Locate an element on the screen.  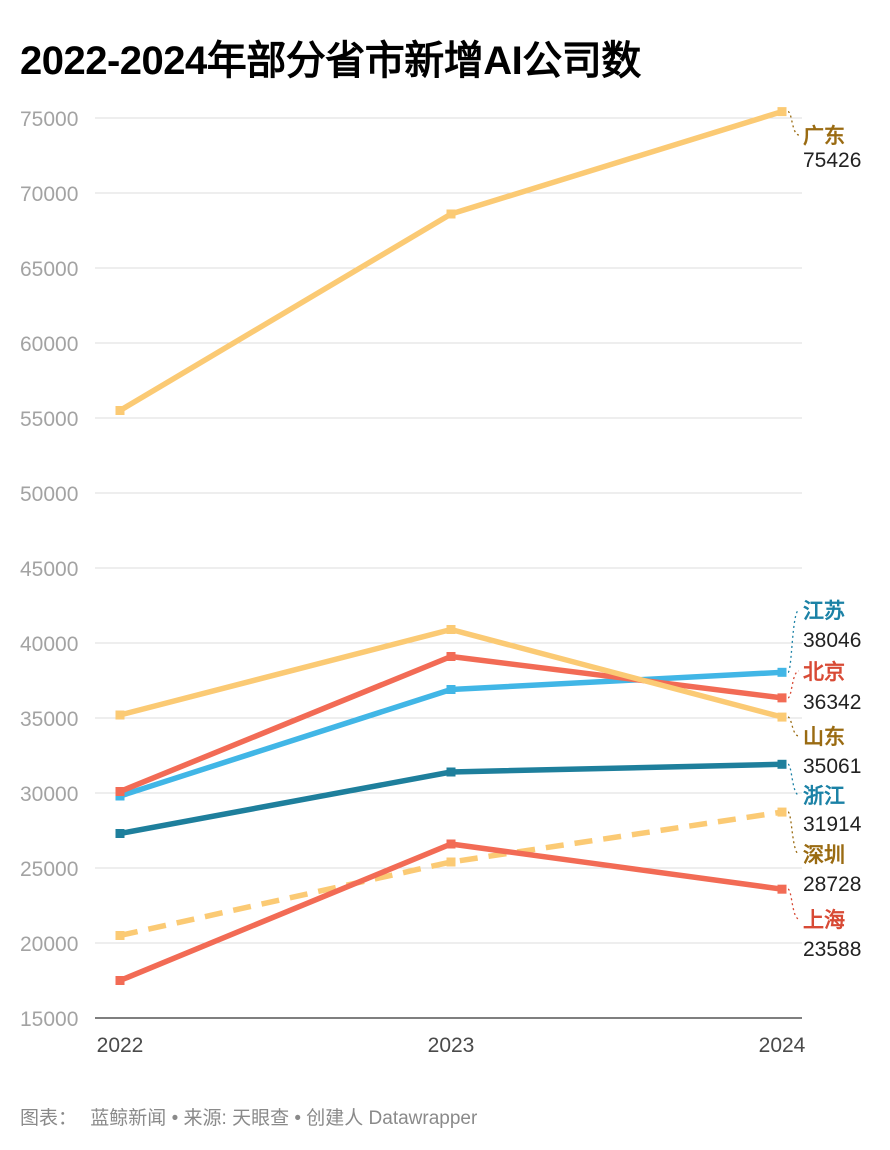
y-tick-label: 55000 is located at coordinates (49, 419).